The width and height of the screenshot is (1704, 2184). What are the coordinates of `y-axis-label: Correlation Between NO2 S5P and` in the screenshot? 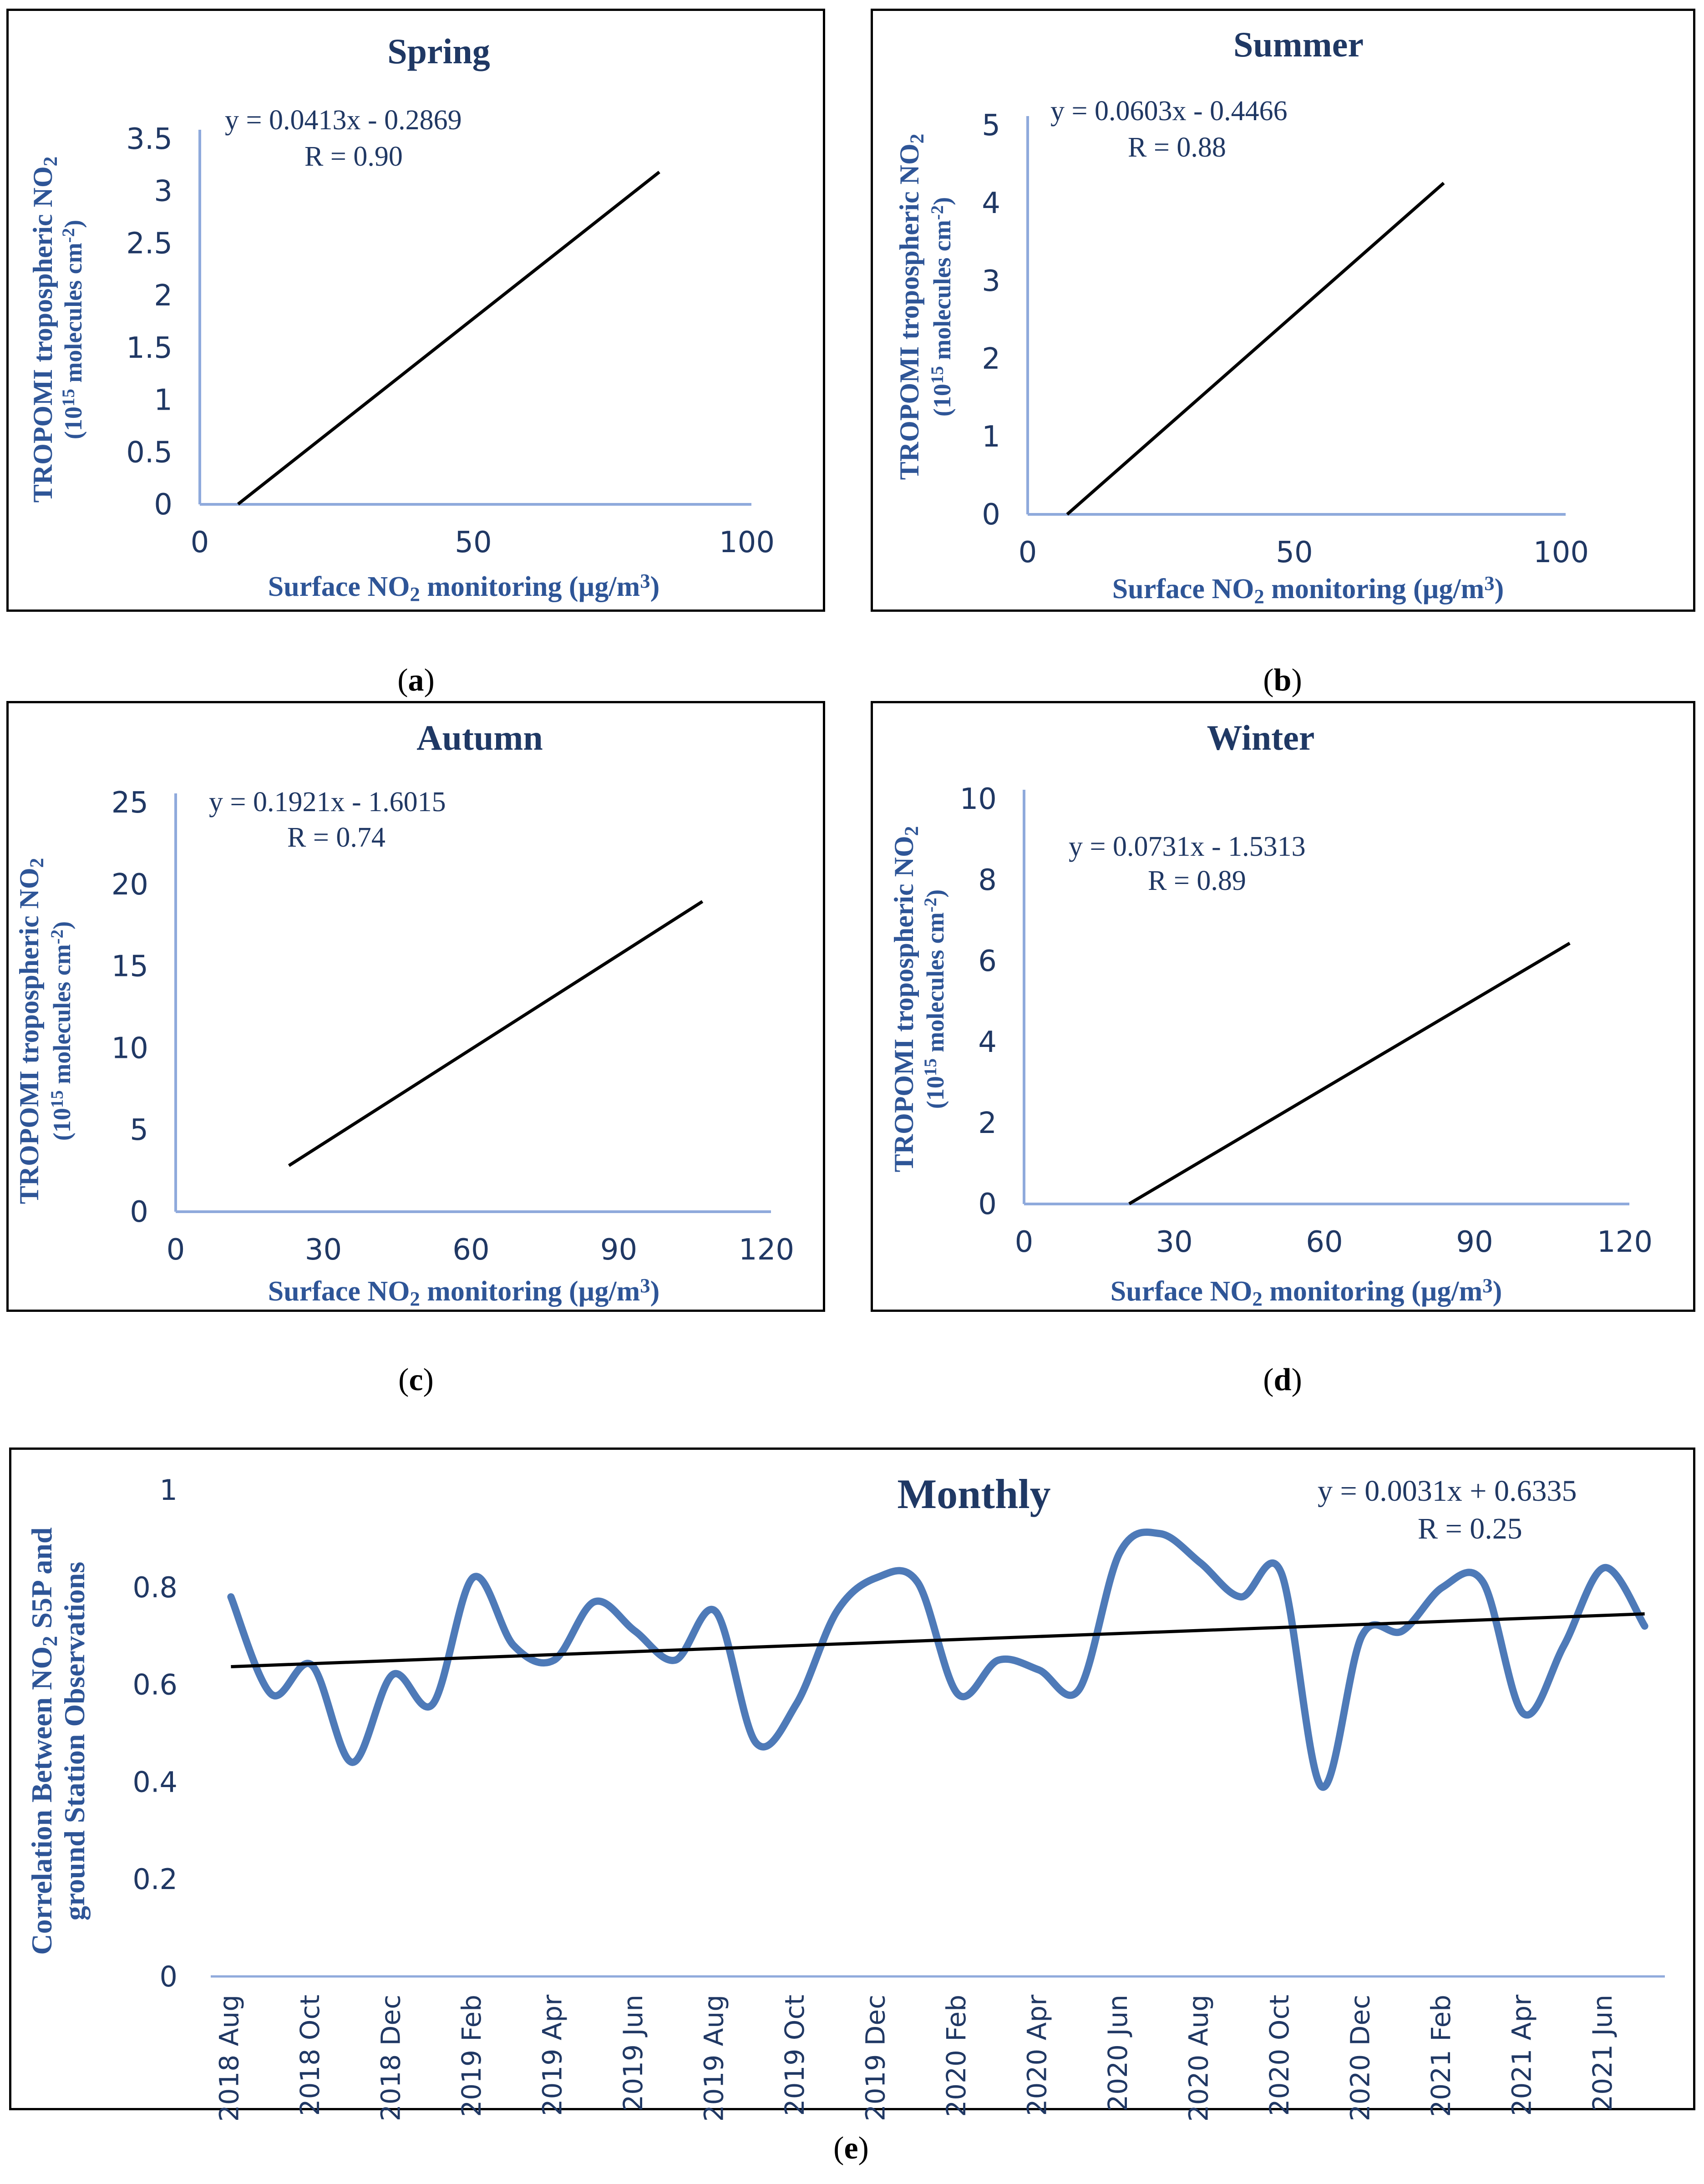 It's located at (43, 1741).